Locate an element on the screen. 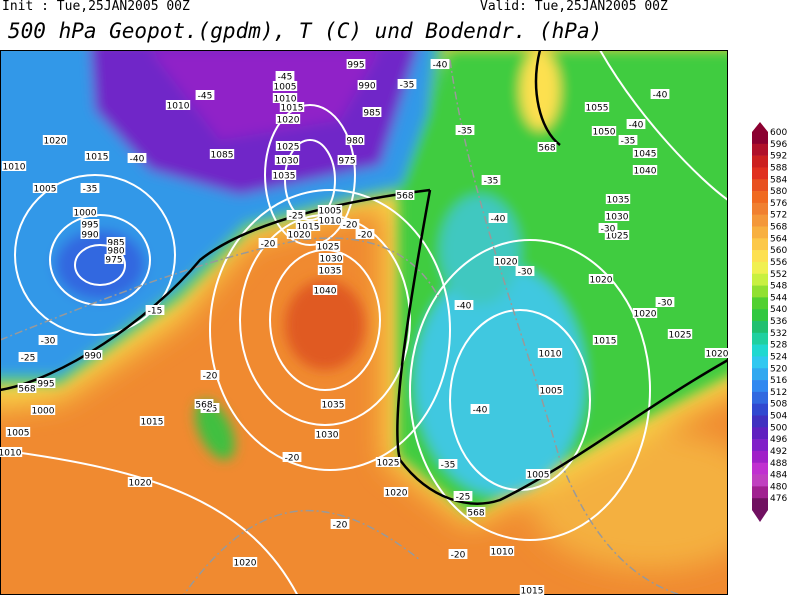 This screenshot has height=600, width=790. colorbar-label: 540 is located at coordinates (778, 310).